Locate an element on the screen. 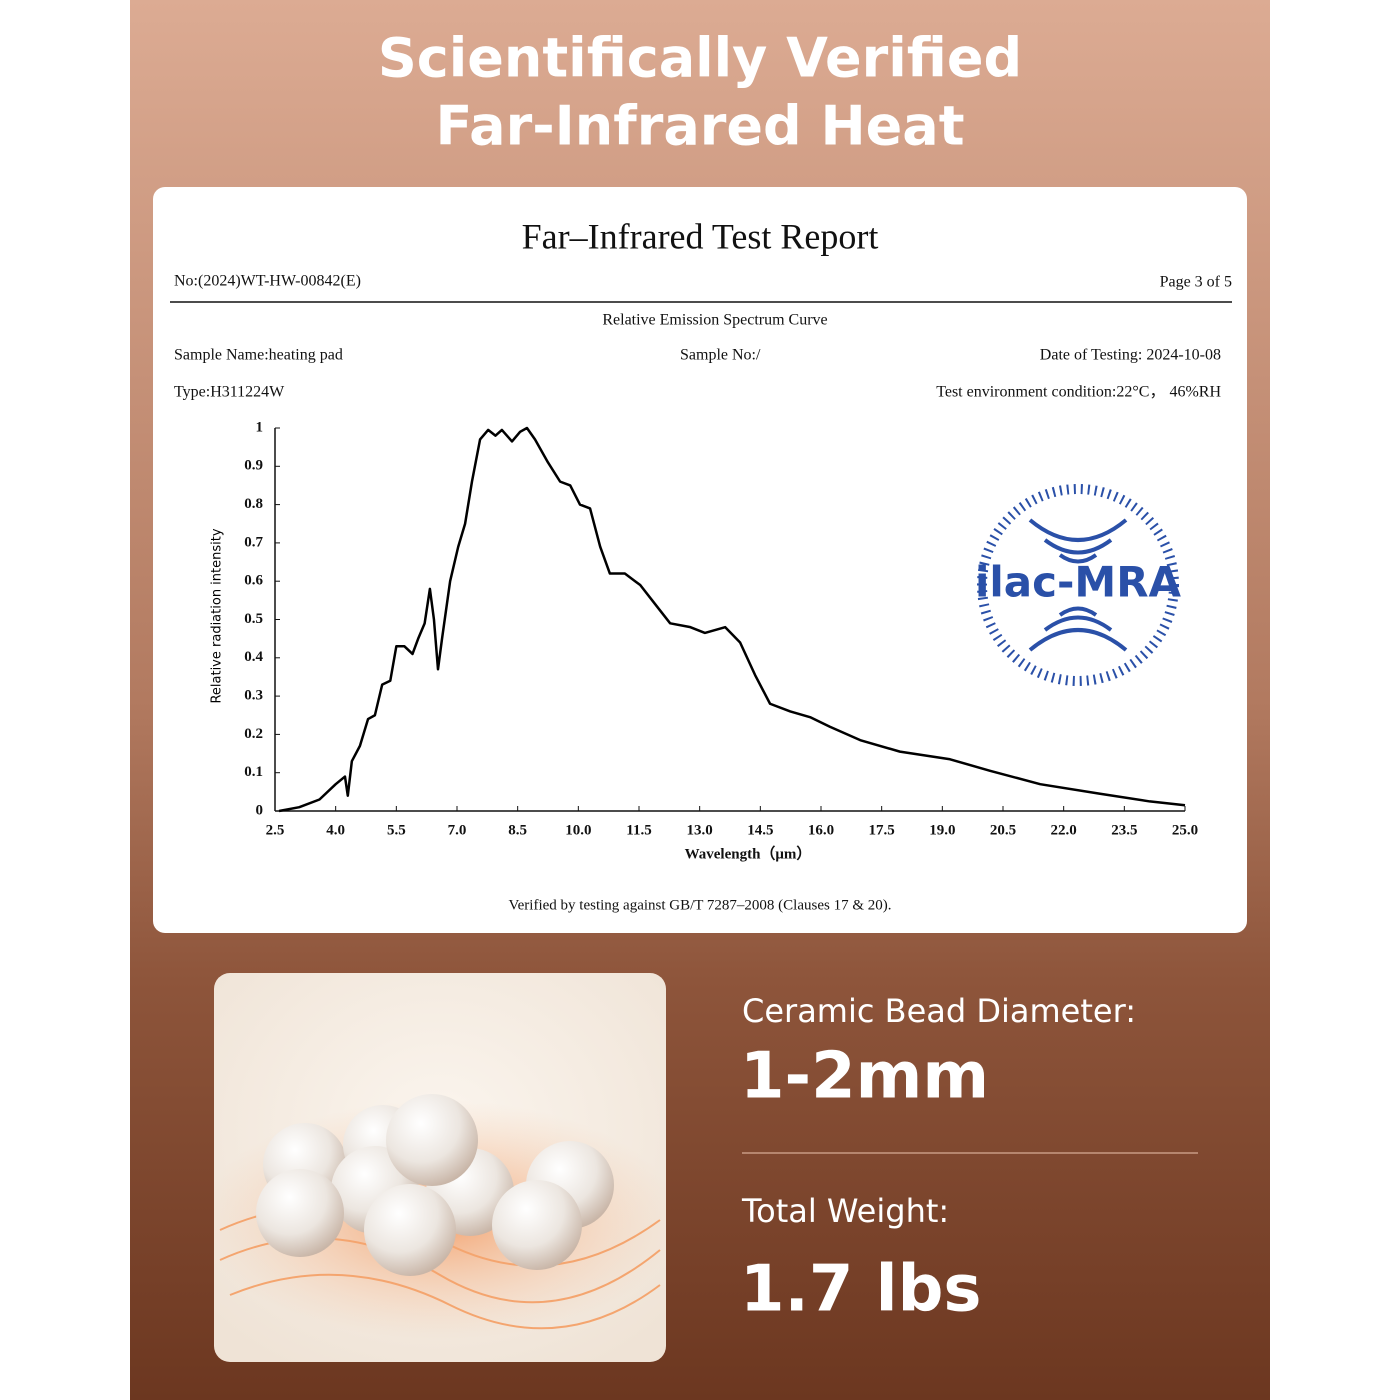 The image size is (1400, 1400). y-tick-label: 0.8 is located at coordinates (253, 504).